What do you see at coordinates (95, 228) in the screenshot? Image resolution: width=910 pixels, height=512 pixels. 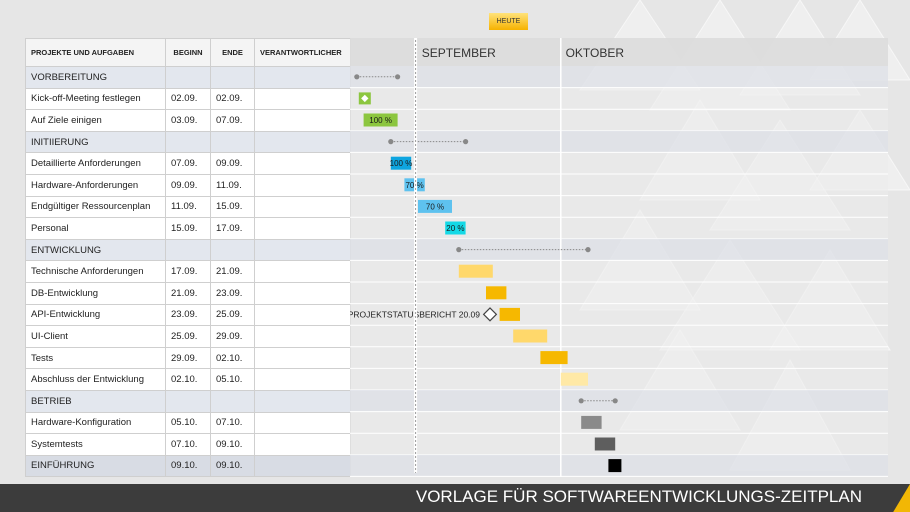 I see `task-name-cell: Personal` at bounding box center [95, 228].